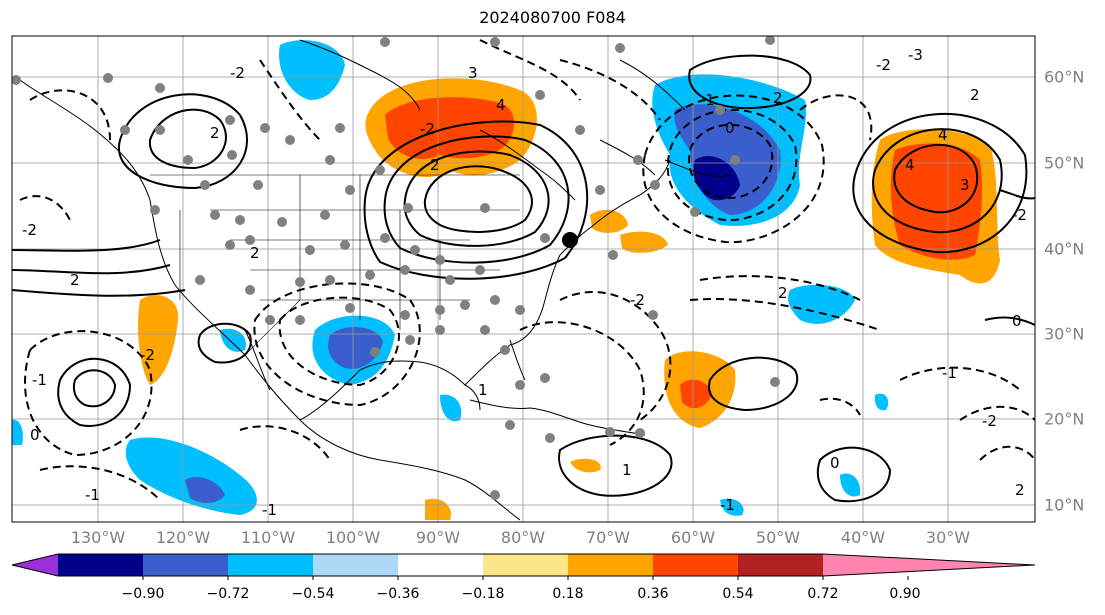 The height and width of the screenshot is (615, 1105). Describe the element at coordinates (98, 537) in the screenshot. I see `lon-label-130W: 130°W` at that location.